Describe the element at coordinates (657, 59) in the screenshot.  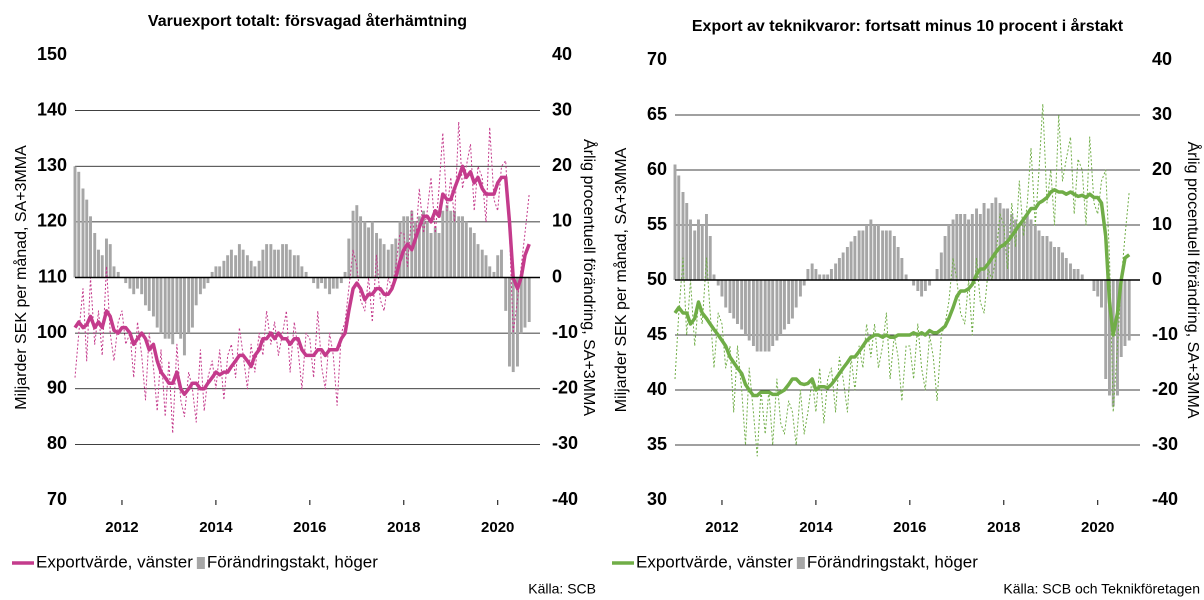
I see `y-tick-label: 70` at that location.